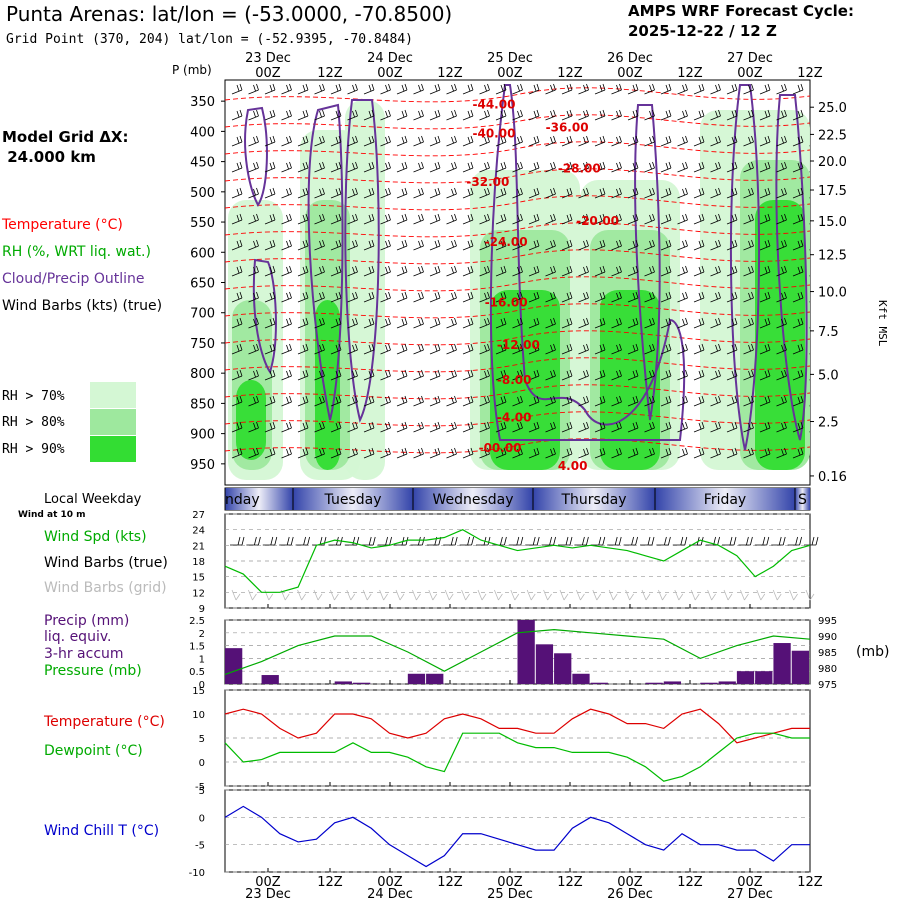 Image resolution: width=900 pixels, height=900 pixels. What do you see at coordinates (810, 882) in the screenshot?
I see `bottom-time-tick-label: 12Z` at bounding box center [810, 882].